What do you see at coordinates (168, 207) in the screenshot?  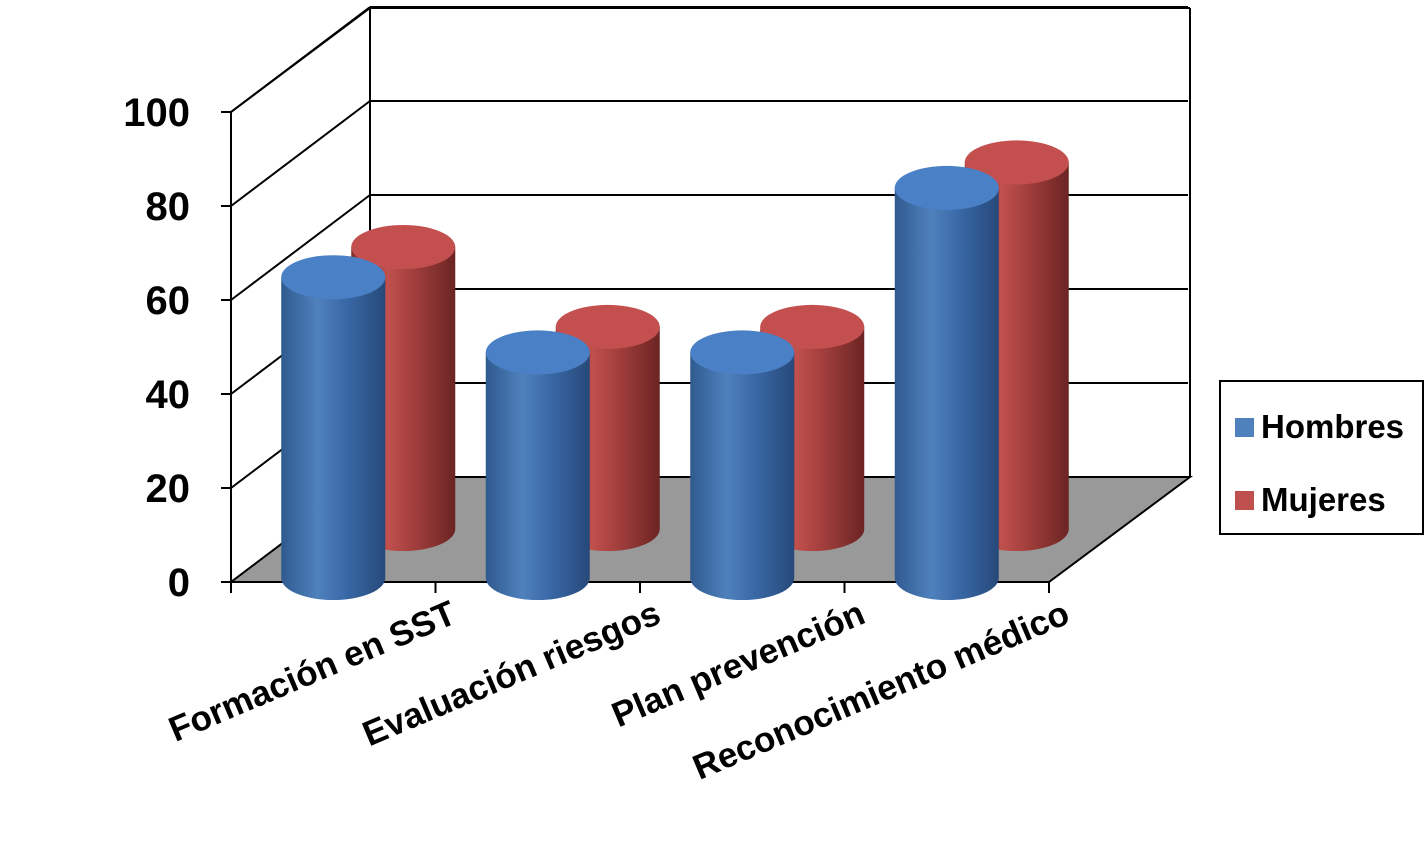 I see `y-tick-label: 80` at bounding box center [168, 207].